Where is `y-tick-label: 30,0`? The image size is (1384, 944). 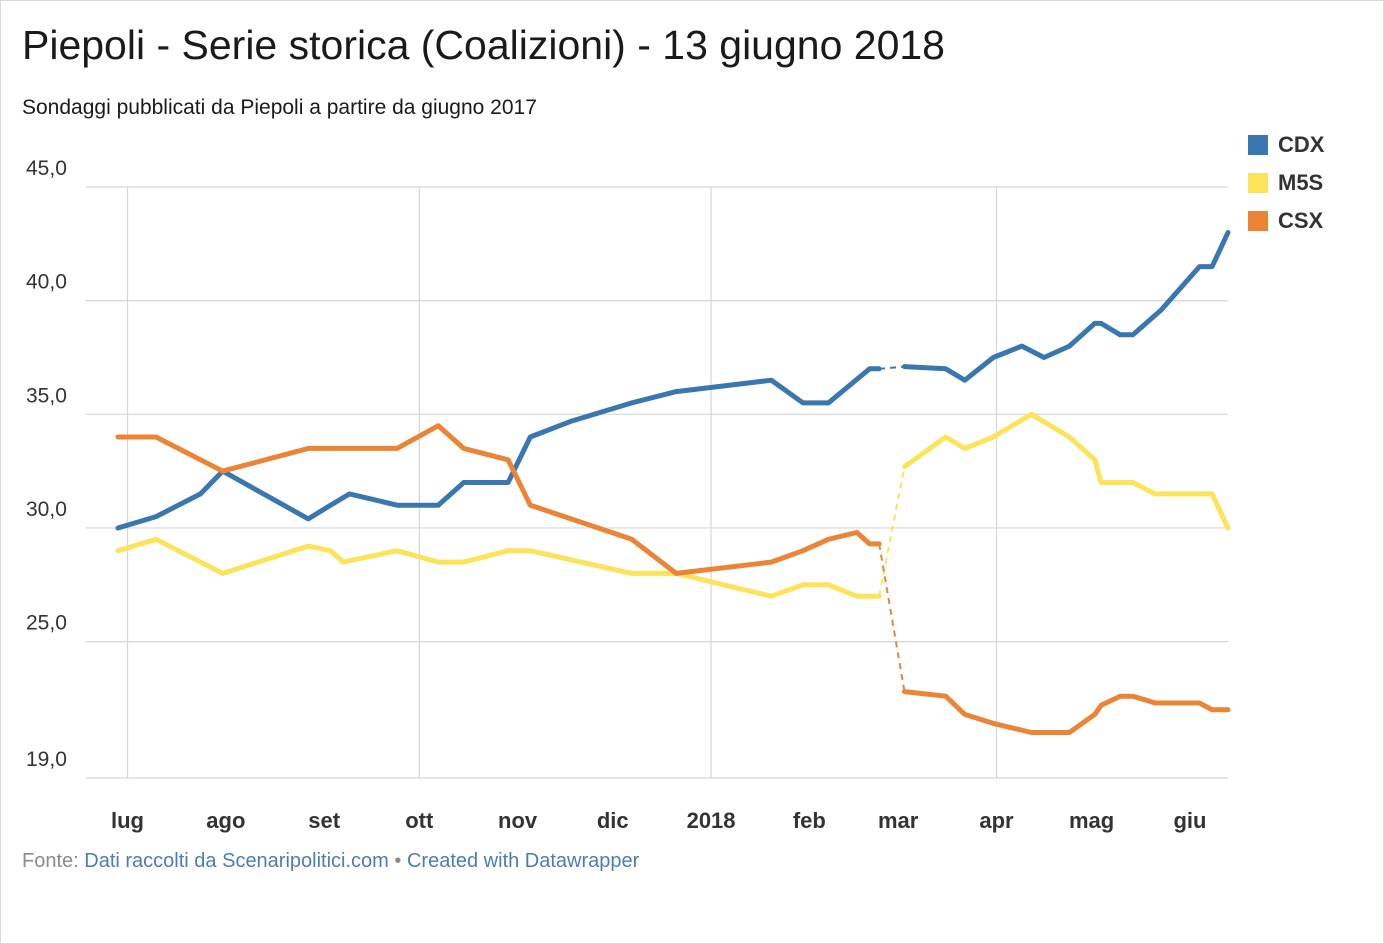
y-tick-label: 30,0 is located at coordinates (46, 509).